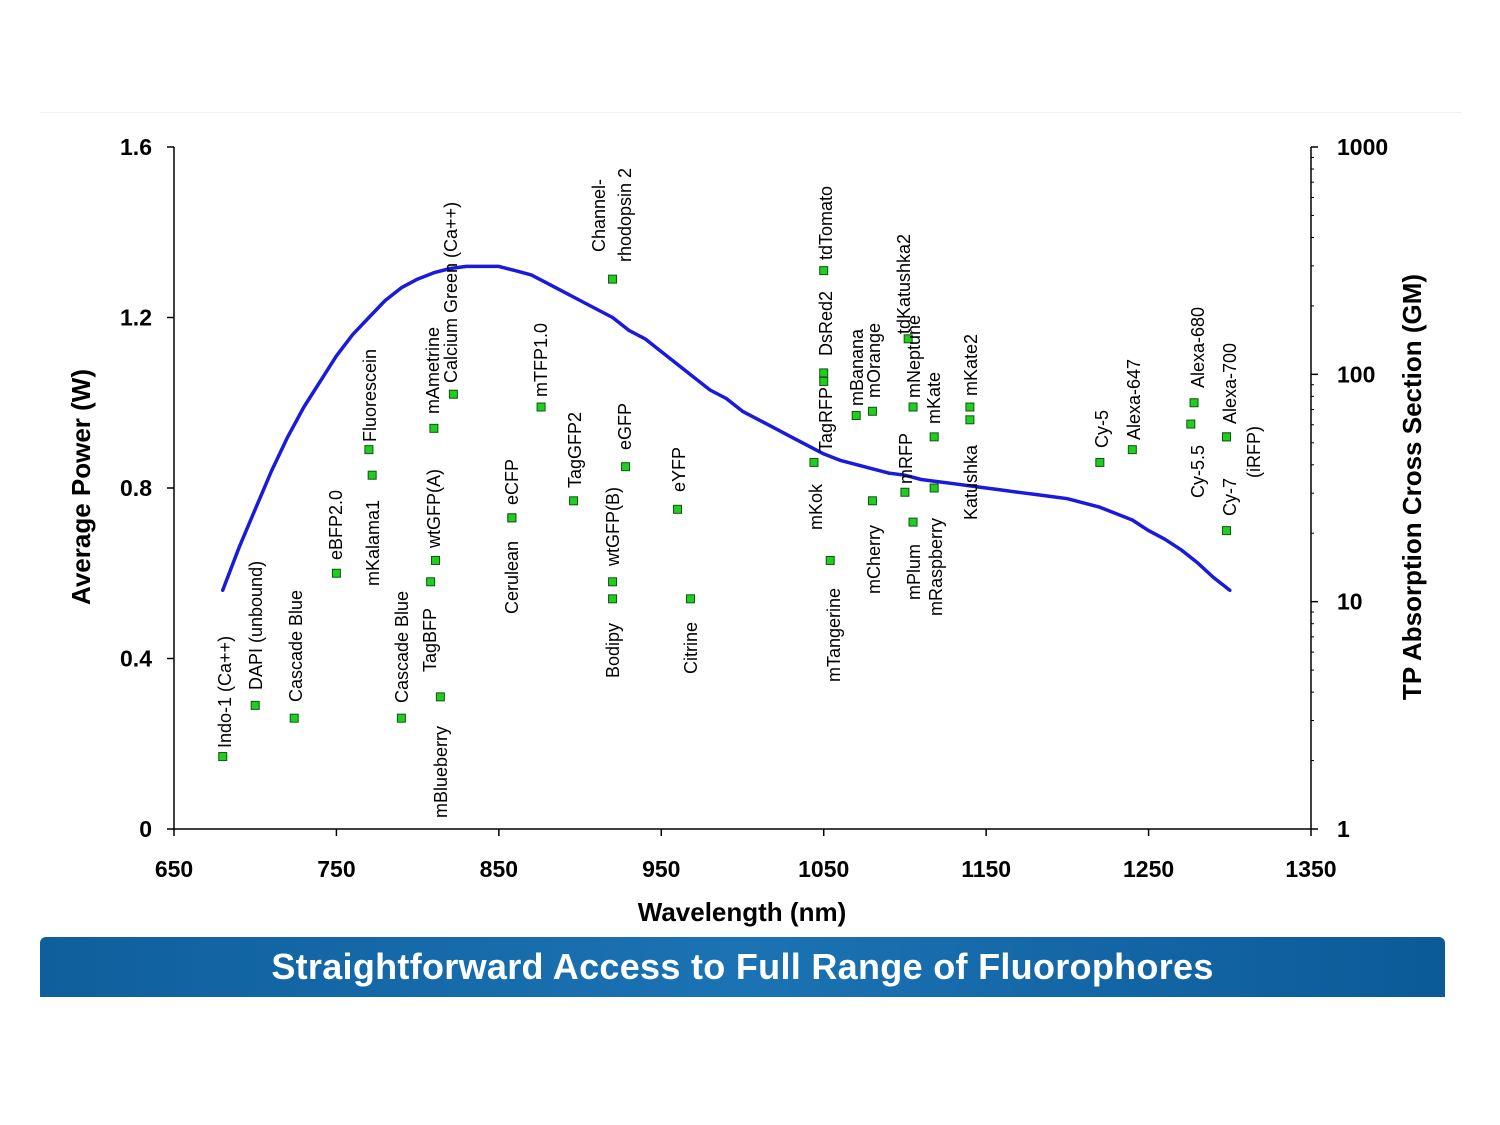  What do you see at coordinates (1102, 429) in the screenshot?
I see `dye-label: Cy-5` at bounding box center [1102, 429].